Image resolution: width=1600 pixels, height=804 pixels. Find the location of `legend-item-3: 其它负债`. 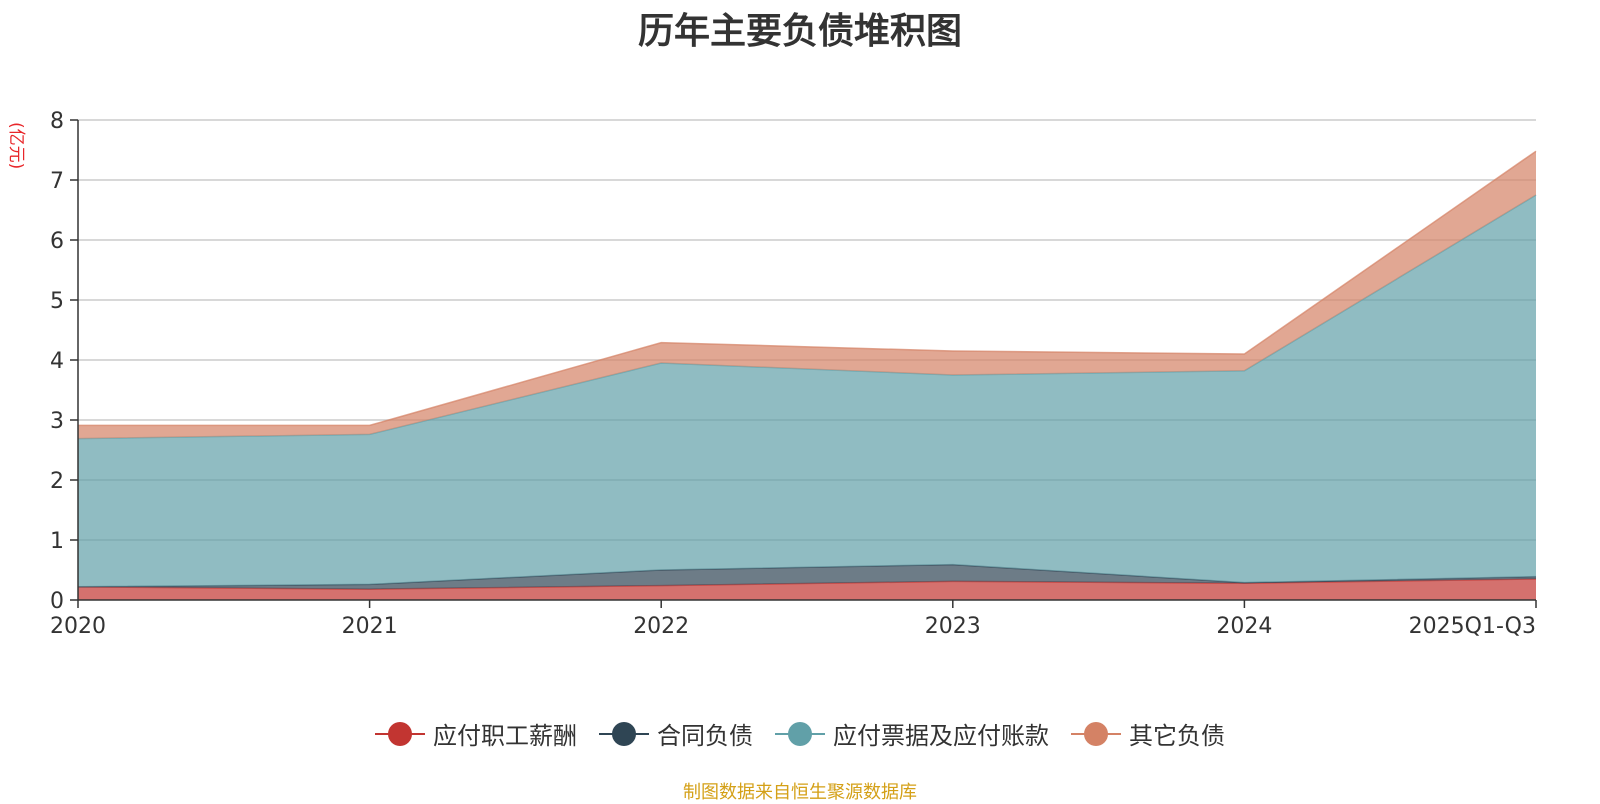

legend-item-3: 其它负债 is located at coordinates (1148, 733).